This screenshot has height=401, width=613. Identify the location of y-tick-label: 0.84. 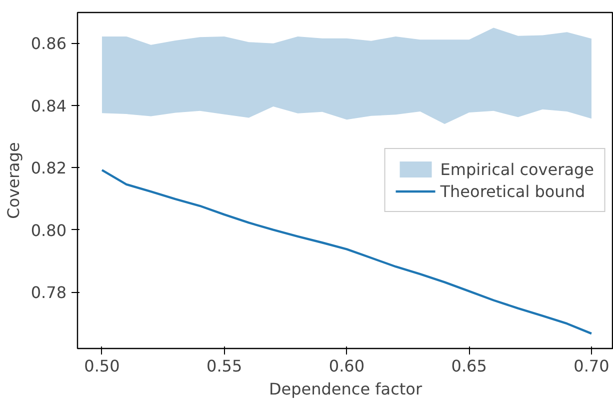
(48, 106).